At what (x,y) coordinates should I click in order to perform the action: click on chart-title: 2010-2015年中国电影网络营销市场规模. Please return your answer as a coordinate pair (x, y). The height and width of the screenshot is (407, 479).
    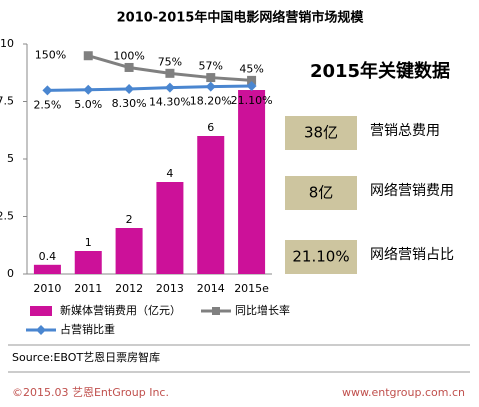
    Looking at the image, I should click on (241, 18).